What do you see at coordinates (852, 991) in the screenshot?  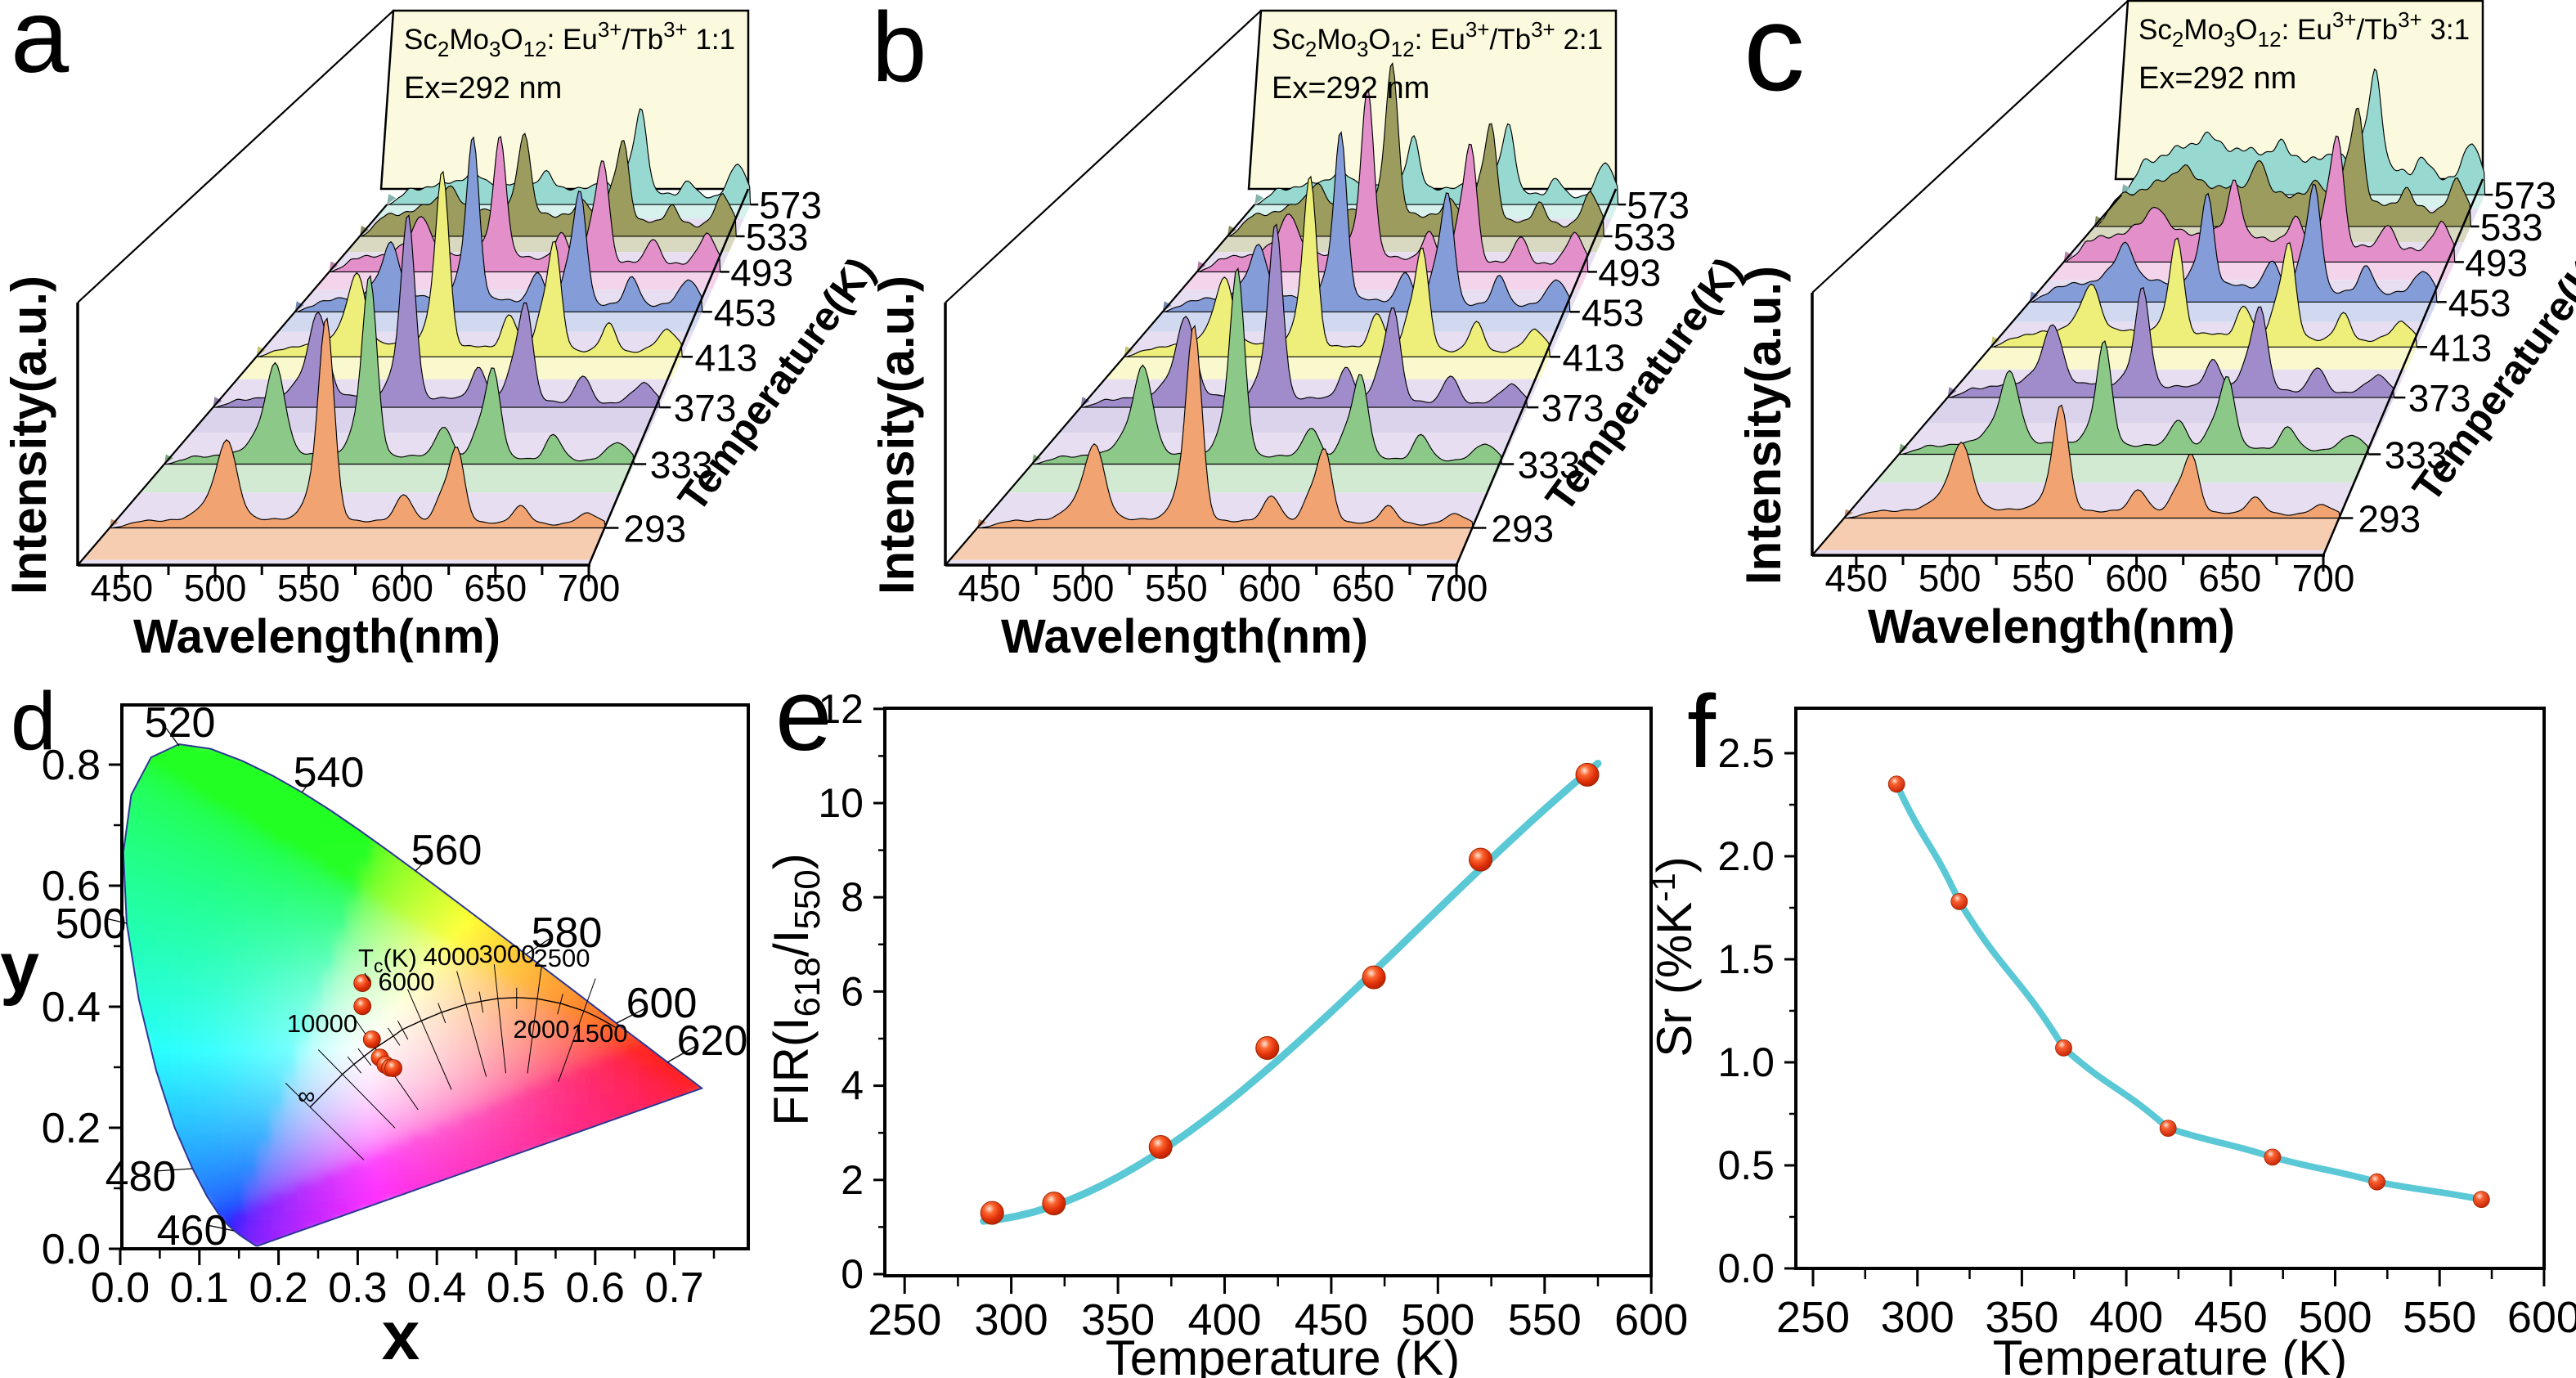 I see `svg-text: 6` at bounding box center [852, 991].